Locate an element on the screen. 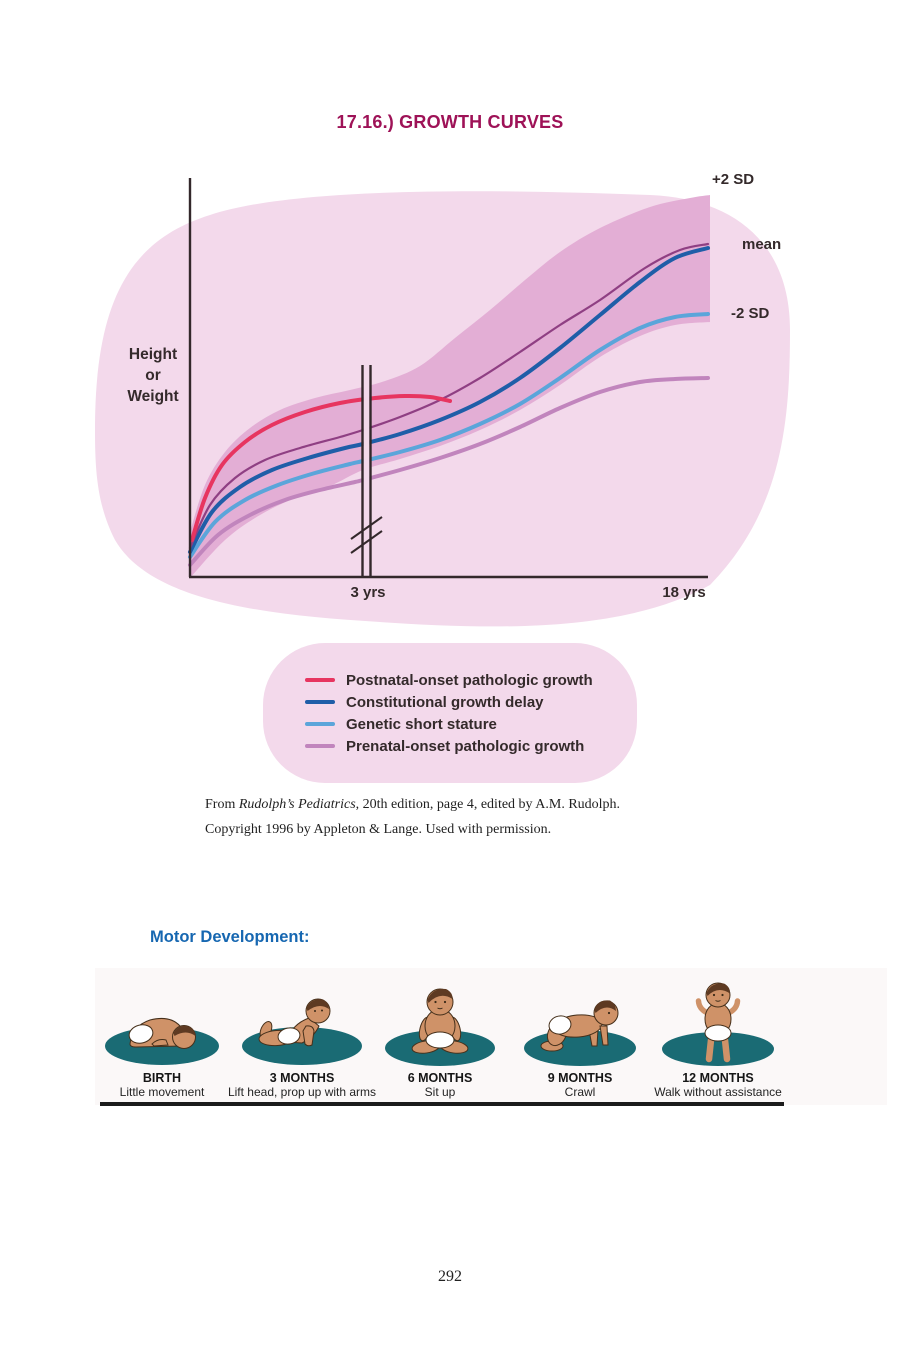 The image size is (900, 1350). tummy-head-up-icon is located at coordinates (302, 1031).